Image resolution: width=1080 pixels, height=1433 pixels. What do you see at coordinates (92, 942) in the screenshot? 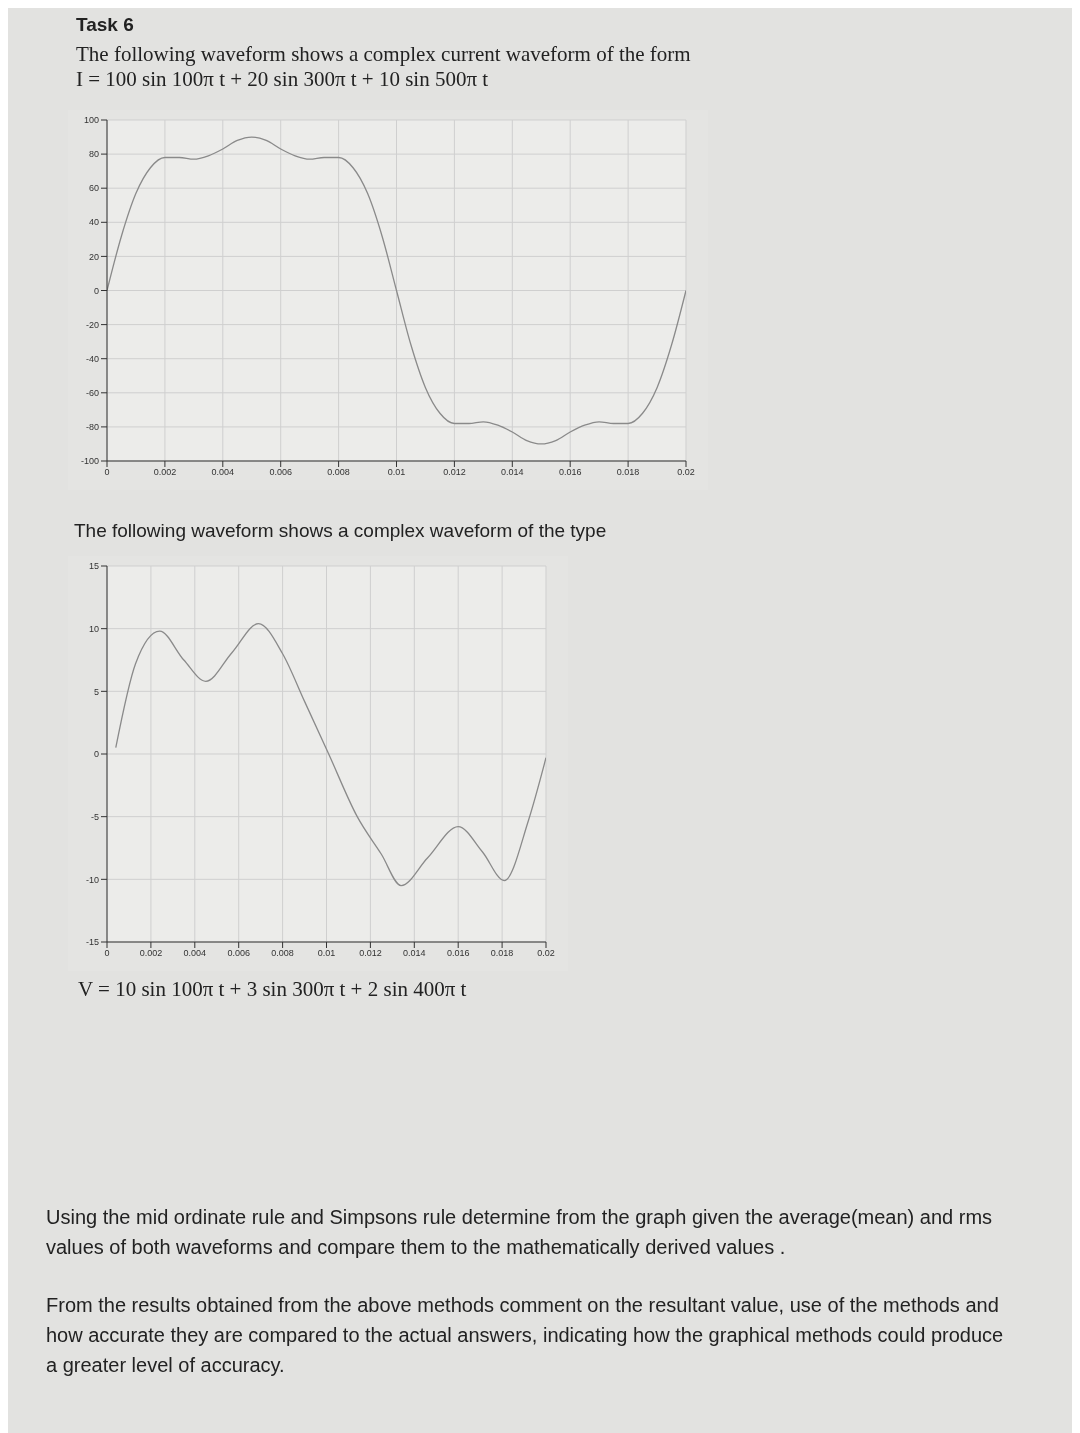
I see `y-tick-label: -15` at bounding box center [92, 942].